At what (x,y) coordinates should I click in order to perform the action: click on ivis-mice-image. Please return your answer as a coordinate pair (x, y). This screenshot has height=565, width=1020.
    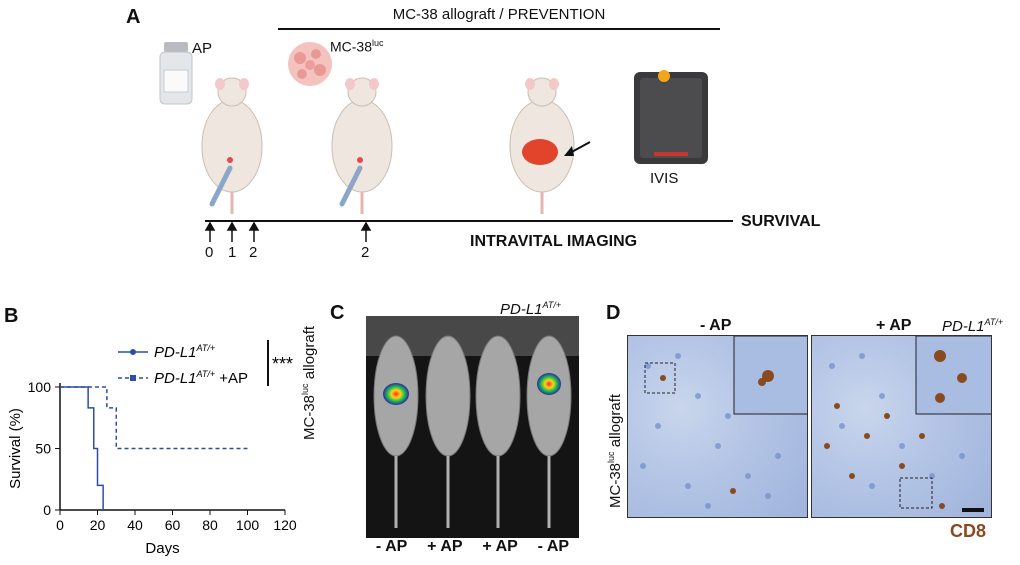
    Looking at the image, I should click on (472, 427).